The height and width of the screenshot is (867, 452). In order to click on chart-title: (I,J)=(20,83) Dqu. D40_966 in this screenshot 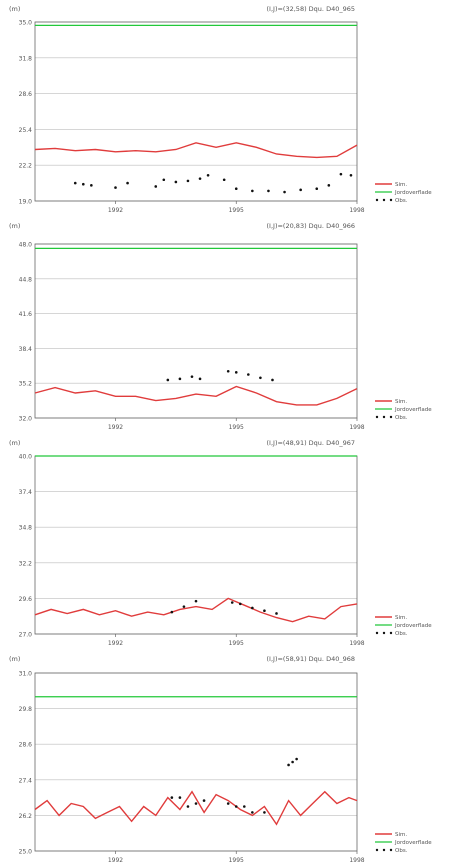, I will do `click(311, 226)`.